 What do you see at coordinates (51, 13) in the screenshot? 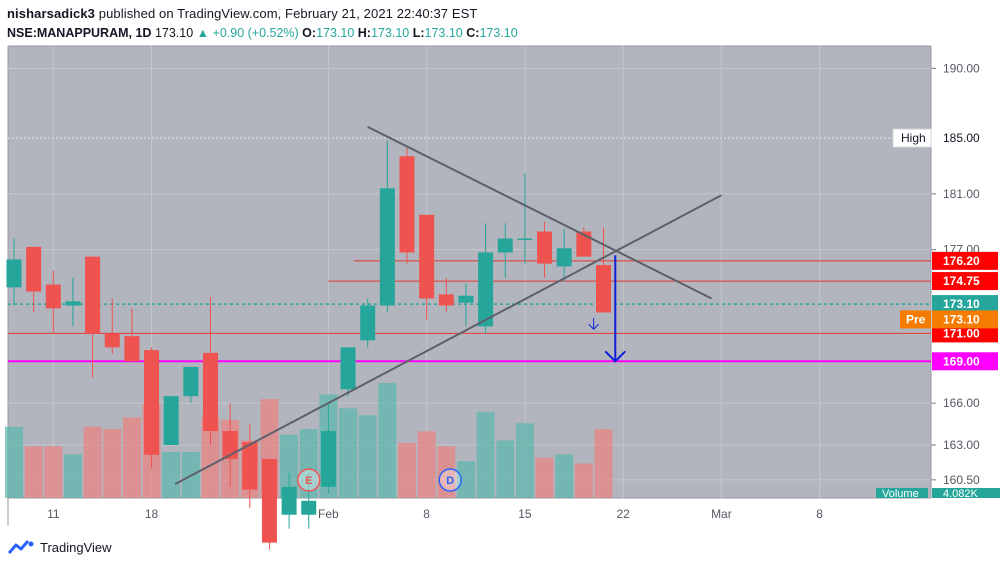
I see `author-name: nisharsadick3` at bounding box center [51, 13].